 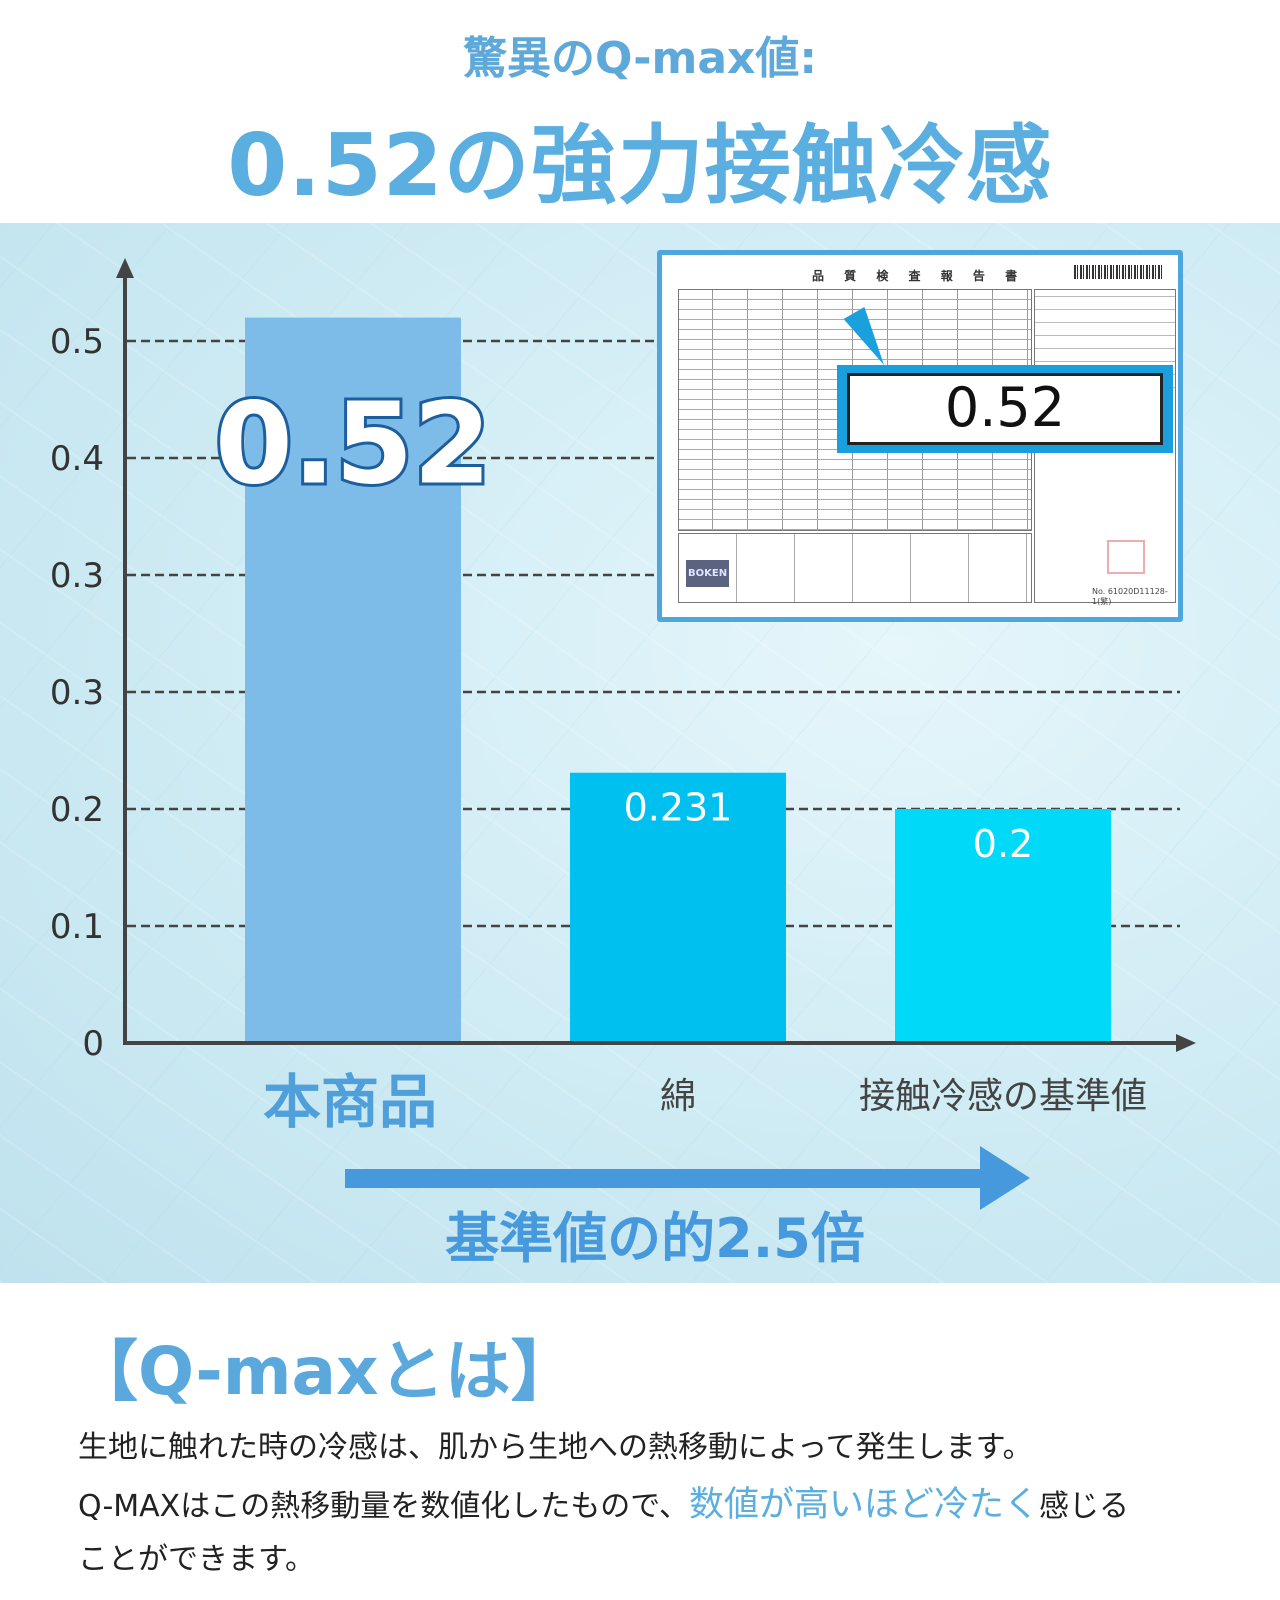 I want to click on page-title: 0.52の強力接触冷感, so click(x=640, y=166).